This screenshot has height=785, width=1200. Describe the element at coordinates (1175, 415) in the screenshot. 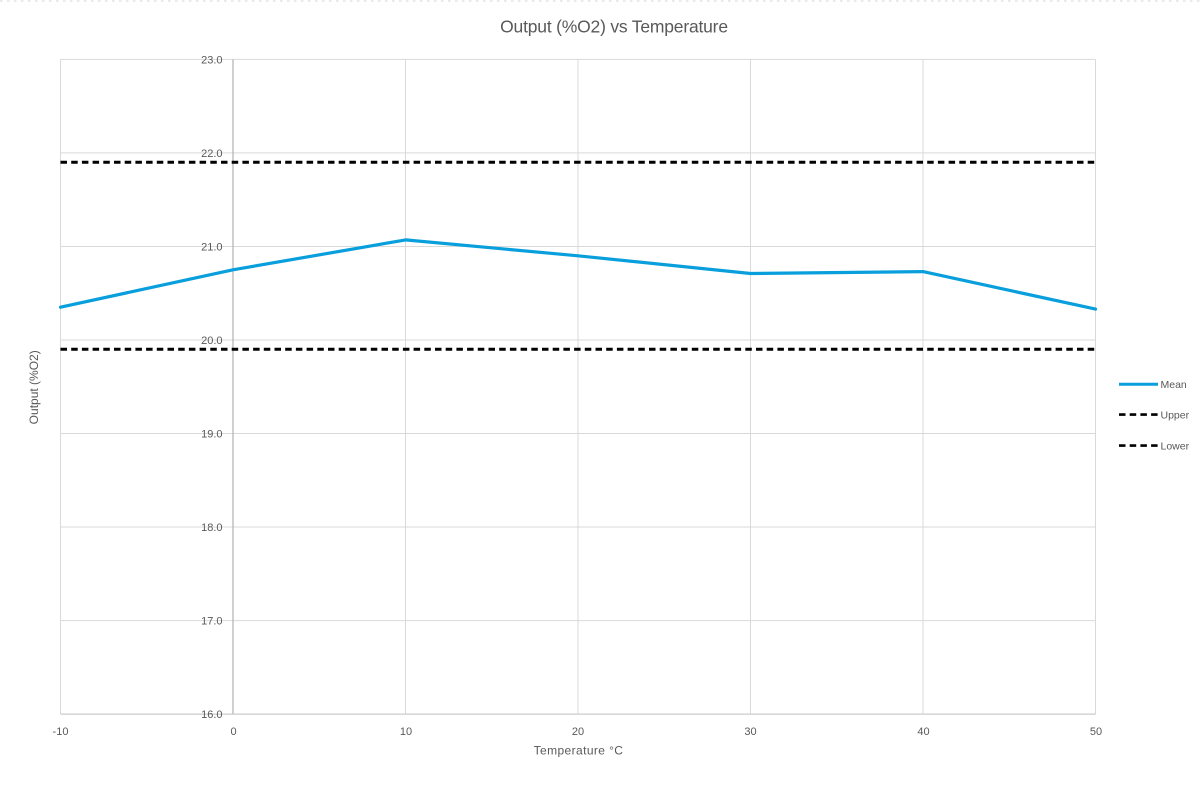

I see `svg-text: Upper` at that location.